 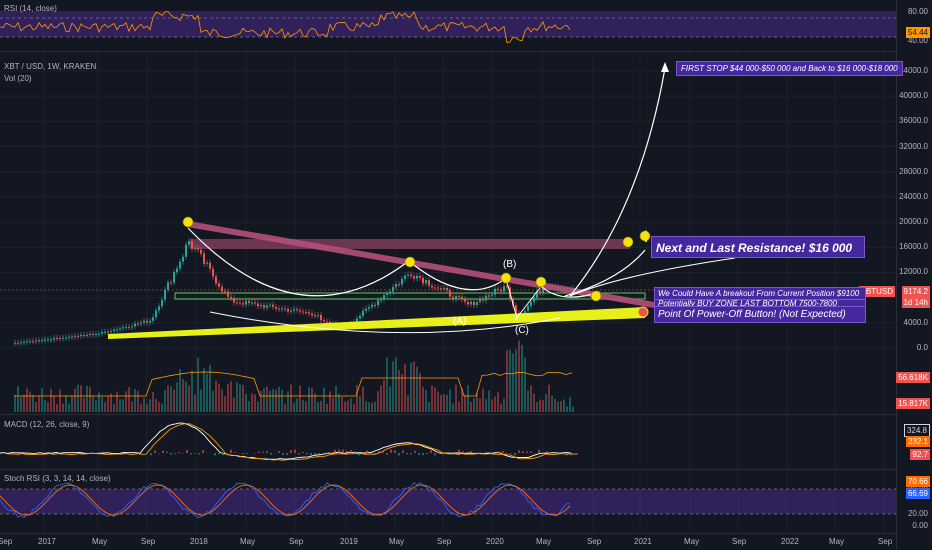 What do you see at coordinates (466, 414) in the screenshot?
I see `pane-separator-macd` at bounding box center [466, 414].